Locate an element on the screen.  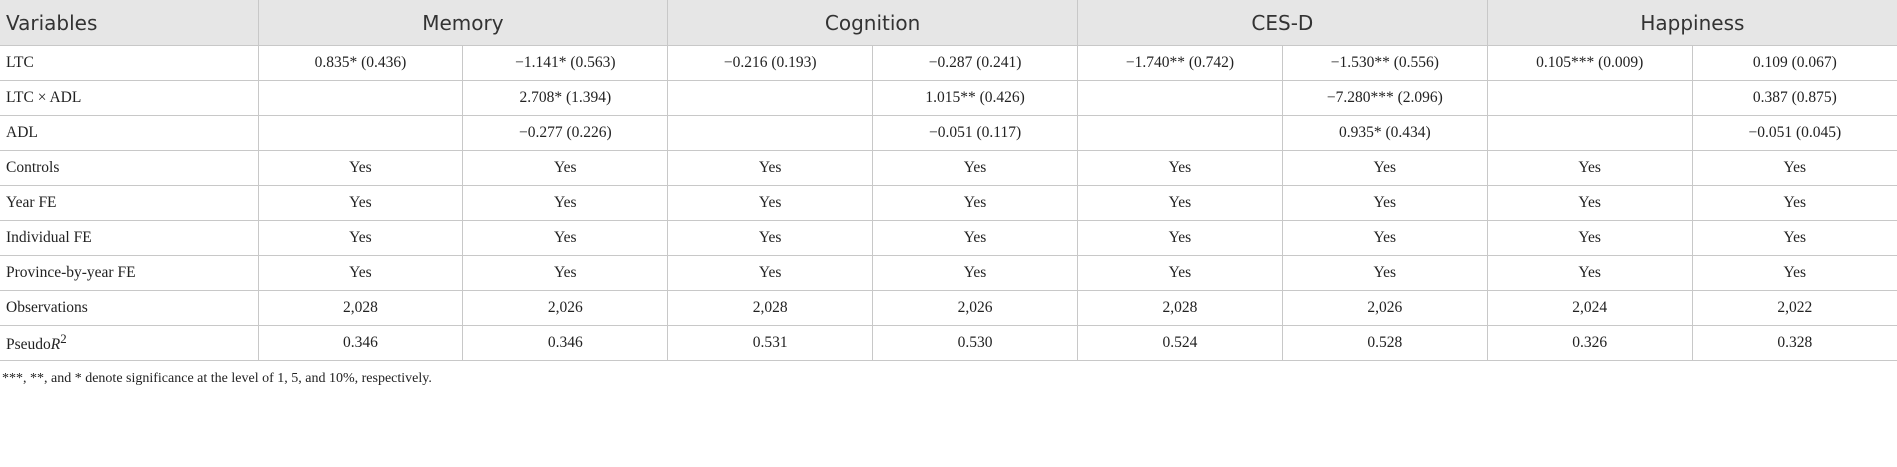
table-row: Individual FE Yes Yes Yes Yes Yes Yes Yes Yes is located at coordinates (948, 238).